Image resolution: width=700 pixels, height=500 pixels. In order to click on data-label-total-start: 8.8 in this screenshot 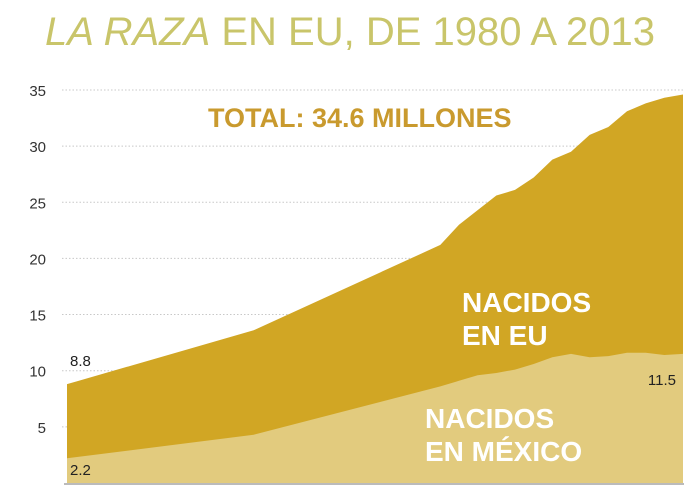, I will do `click(80, 361)`.